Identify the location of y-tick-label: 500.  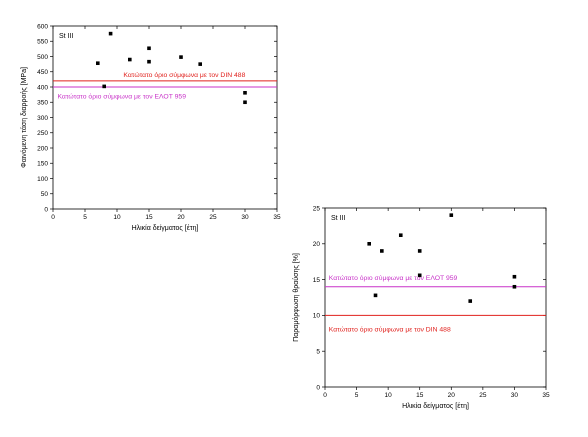
(42, 57).